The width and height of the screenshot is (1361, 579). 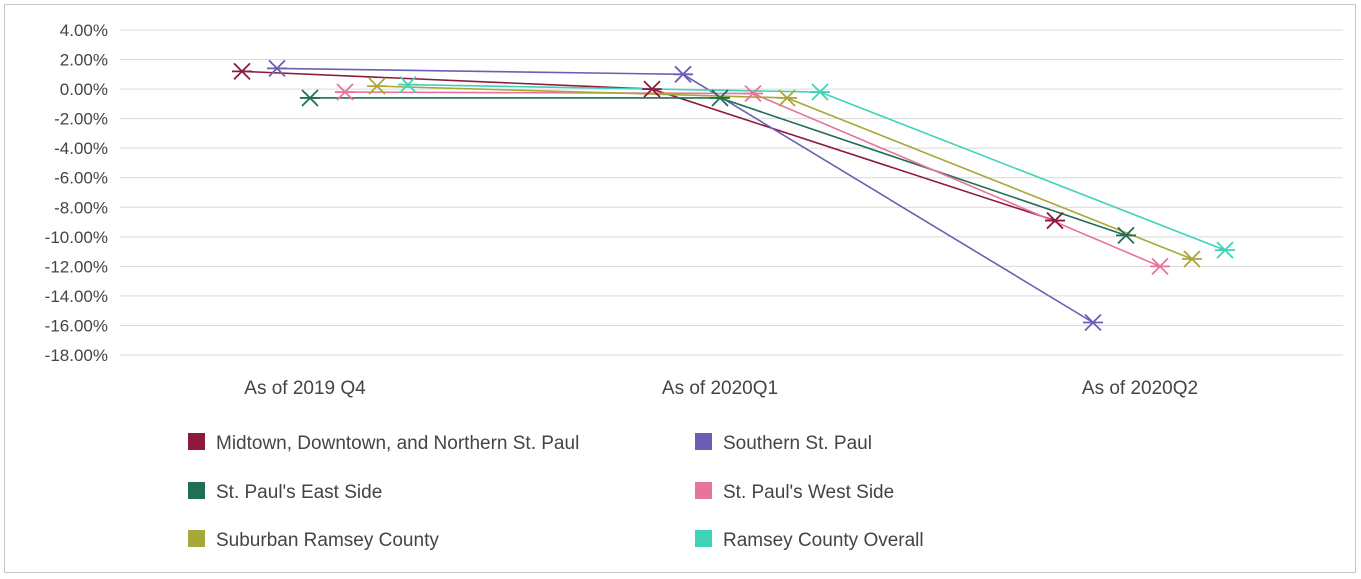 What do you see at coordinates (397, 443) in the screenshot?
I see `legend-label: Midtown, Downtown, and Northern St. Paul` at bounding box center [397, 443].